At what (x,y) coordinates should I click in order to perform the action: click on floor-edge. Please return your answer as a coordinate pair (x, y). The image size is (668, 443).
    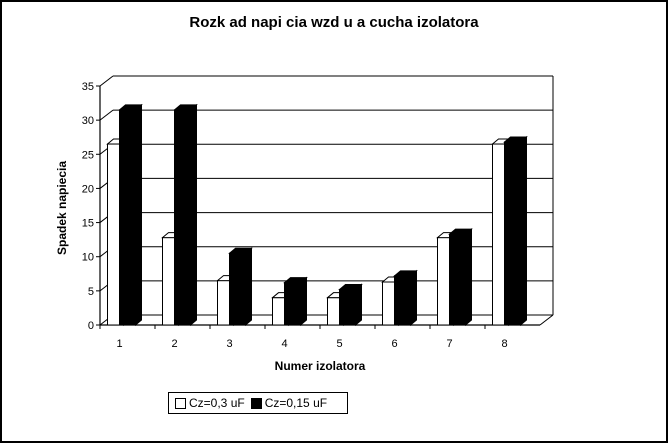
    Looking at the image, I should click on (546, 320).